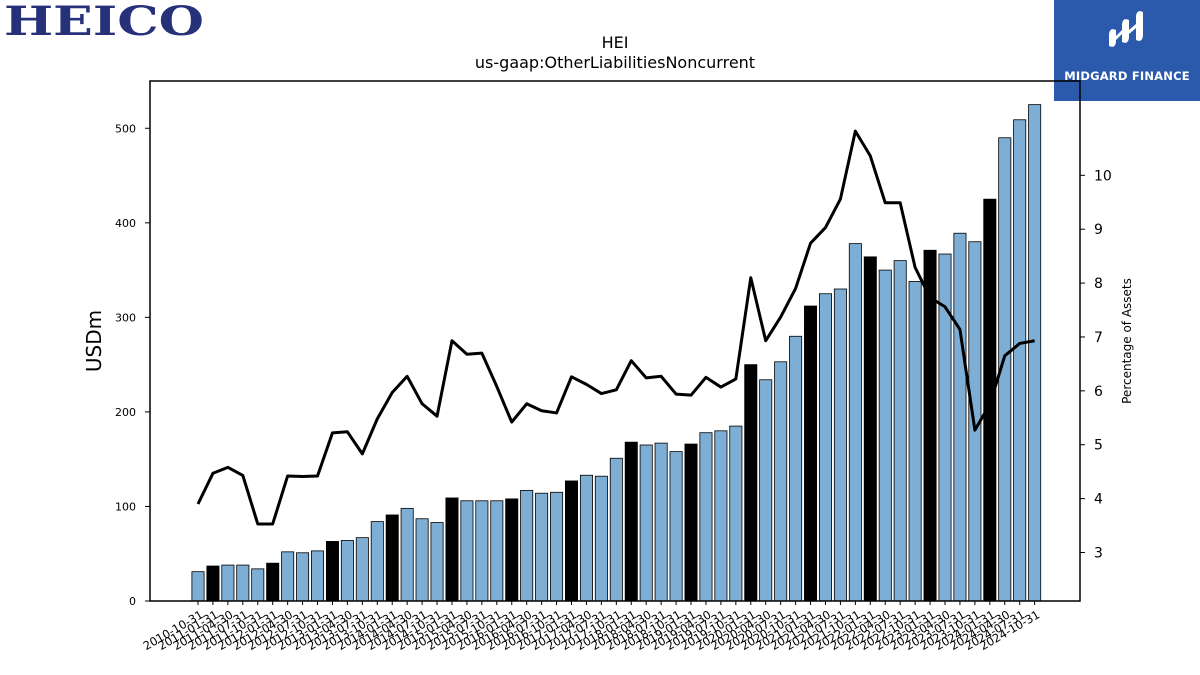 The width and height of the screenshot is (1200, 675). Describe the element at coordinates (1098, 338) in the screenshot. I see `y2-tick-label-7: 7` at that location.